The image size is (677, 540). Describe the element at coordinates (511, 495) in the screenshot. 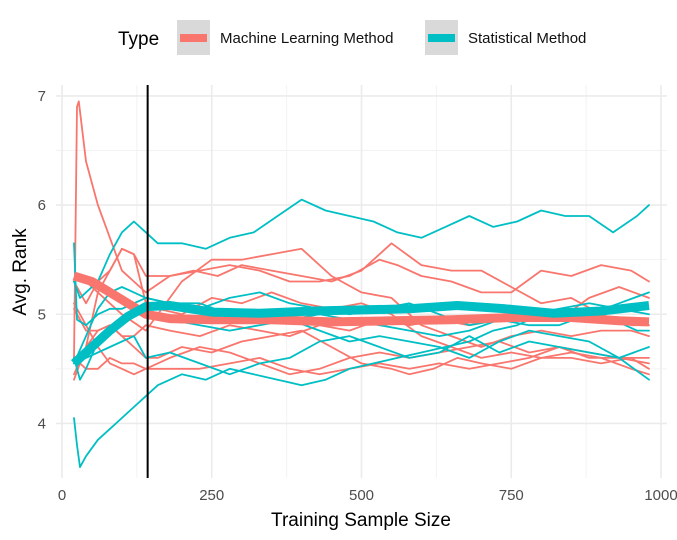

I see `x-tick-label: 750` at that location.